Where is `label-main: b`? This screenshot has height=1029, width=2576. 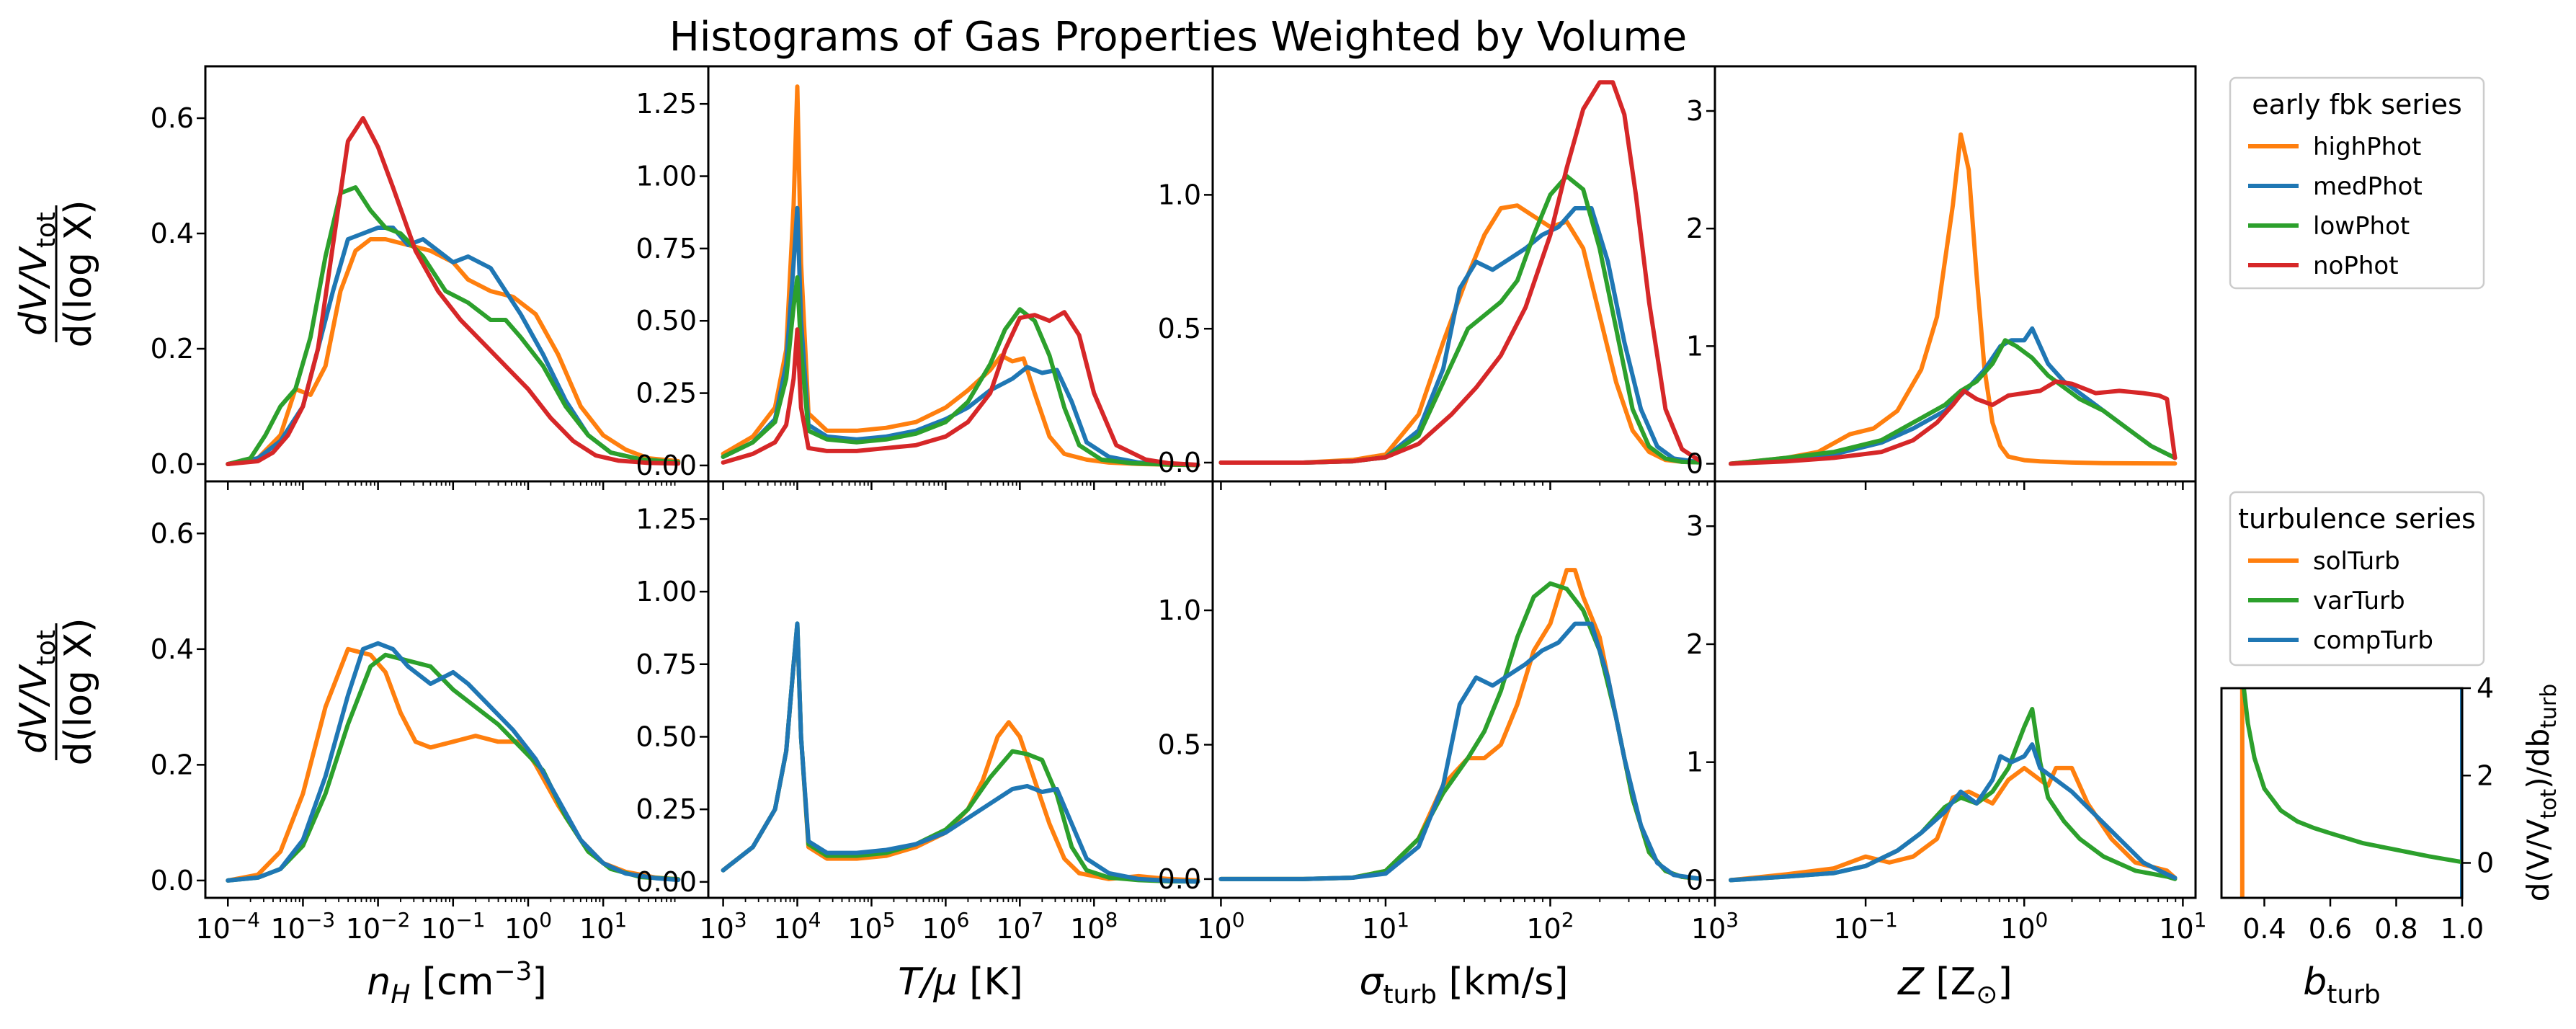 label-main: b is located at coordinates (2315, 982).